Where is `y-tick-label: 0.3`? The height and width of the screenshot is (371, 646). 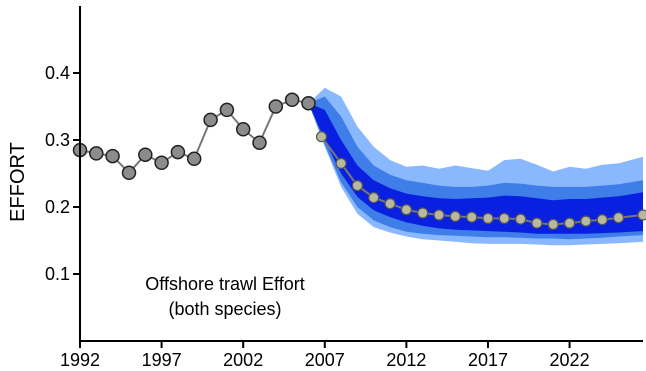
y-tick-label: 0.3 is located at coordinates (57, 140).